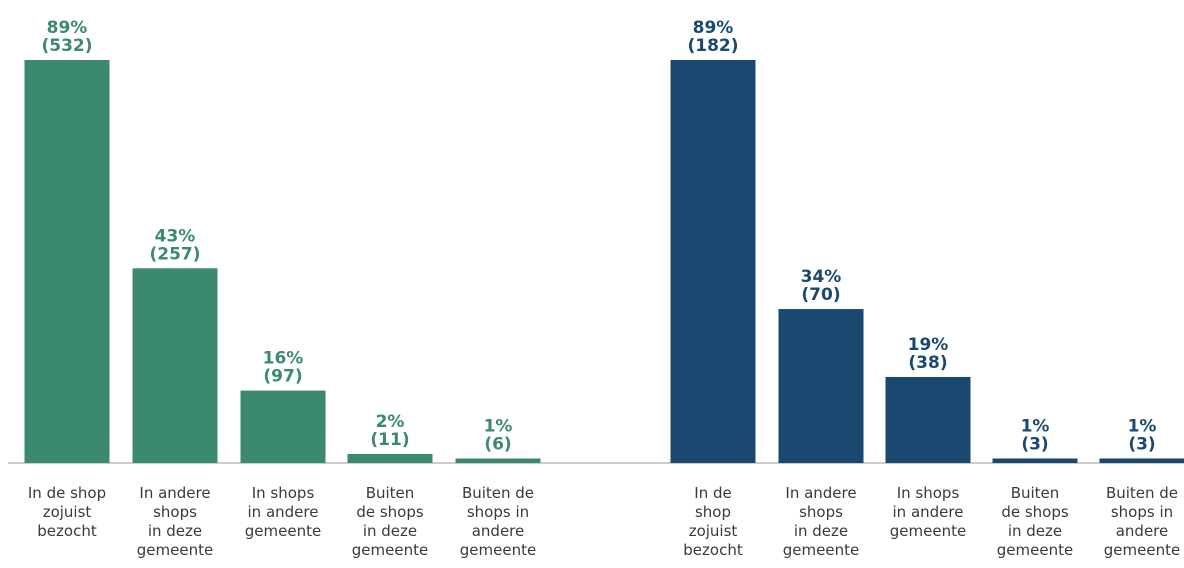 The image size is (1184, 568). I want to click on count-label-1-2: (257), so click(174, 254).